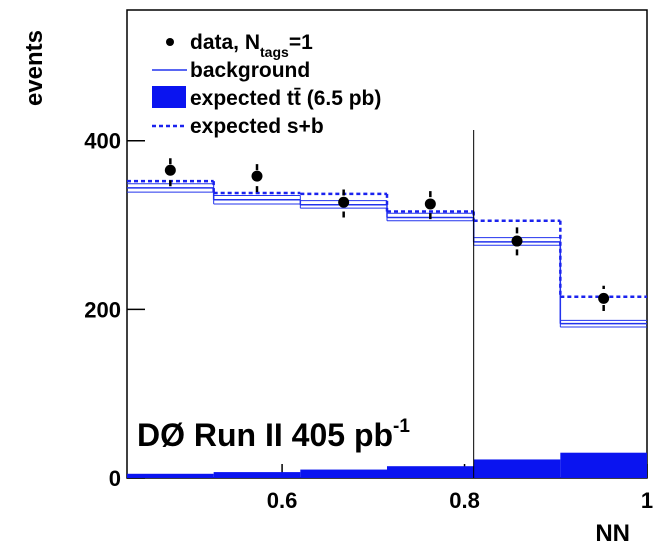 This screenshot has height=552, width=668. I want to click on legend-label: expected tt̄ (6.5 pb), so click(285, 98).